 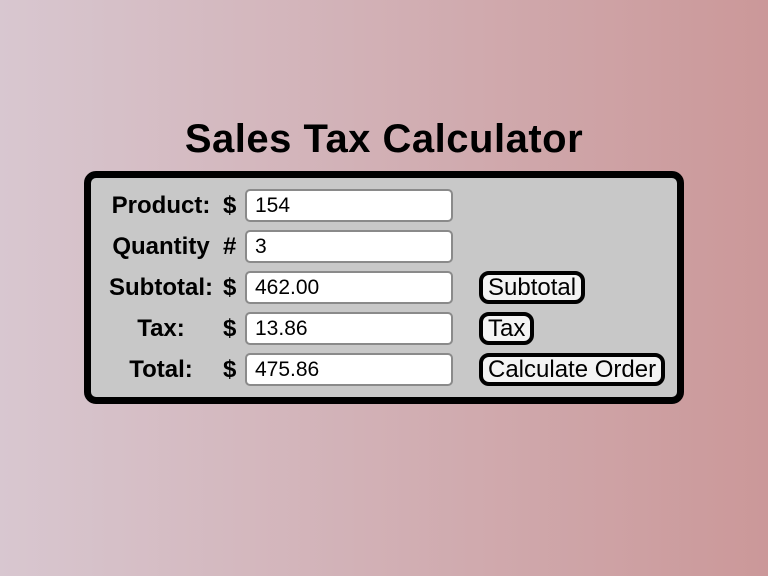 I want to click on product-input, so click(x=349, y=205).